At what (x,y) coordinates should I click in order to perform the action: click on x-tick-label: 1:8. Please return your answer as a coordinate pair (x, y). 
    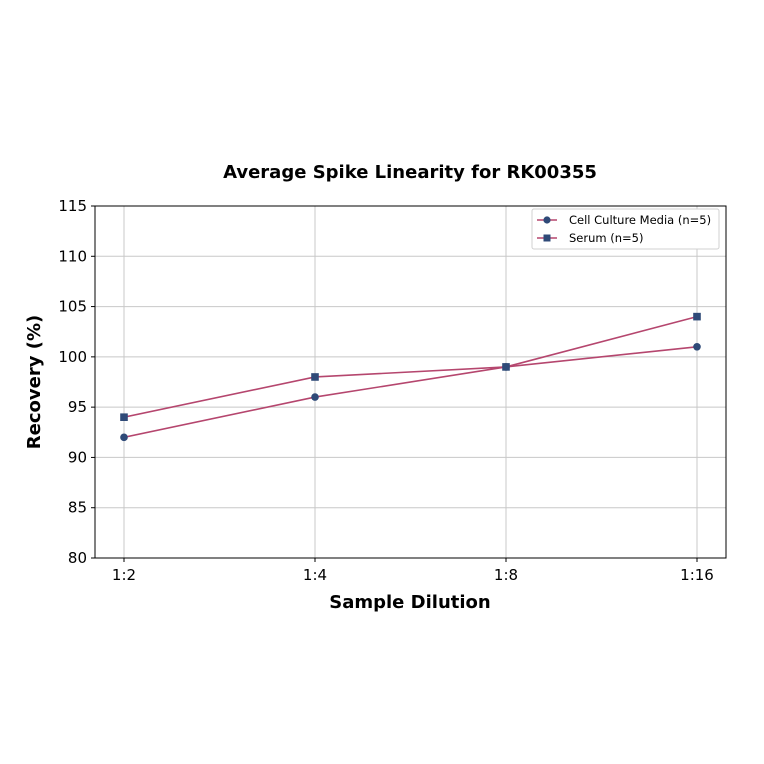
    Looking at the image, I should click on (506, 575).